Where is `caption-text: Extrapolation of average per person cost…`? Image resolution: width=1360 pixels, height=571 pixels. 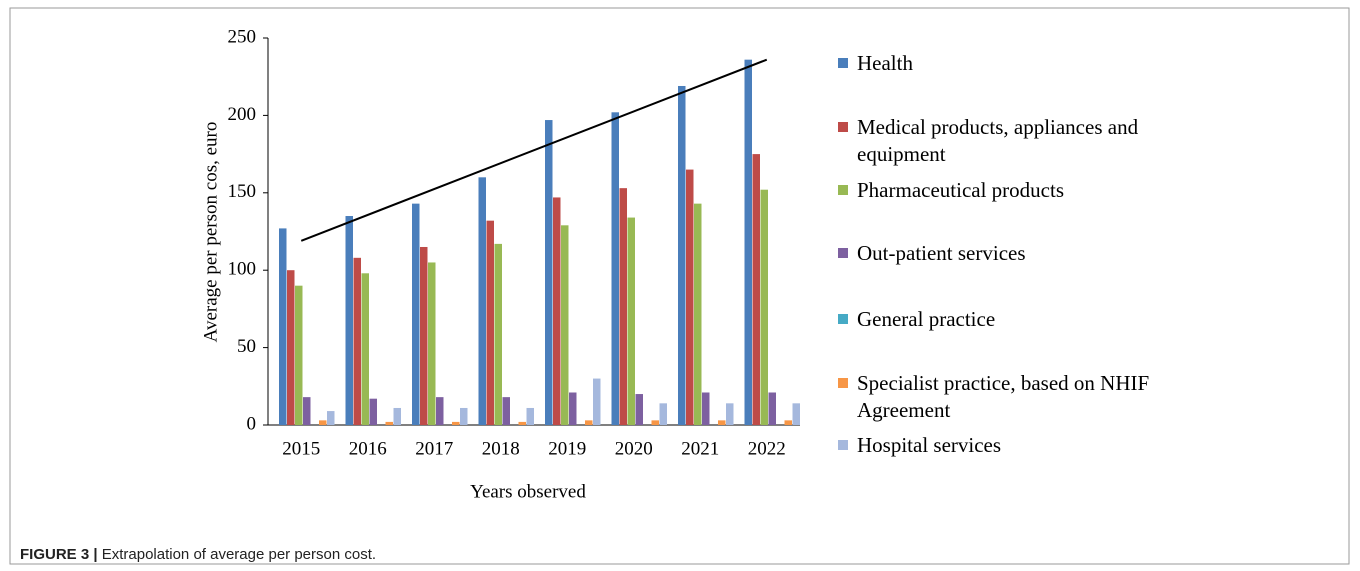 caption-text: Extrapolation of average per person cost… is located at coordinates (239, 554).